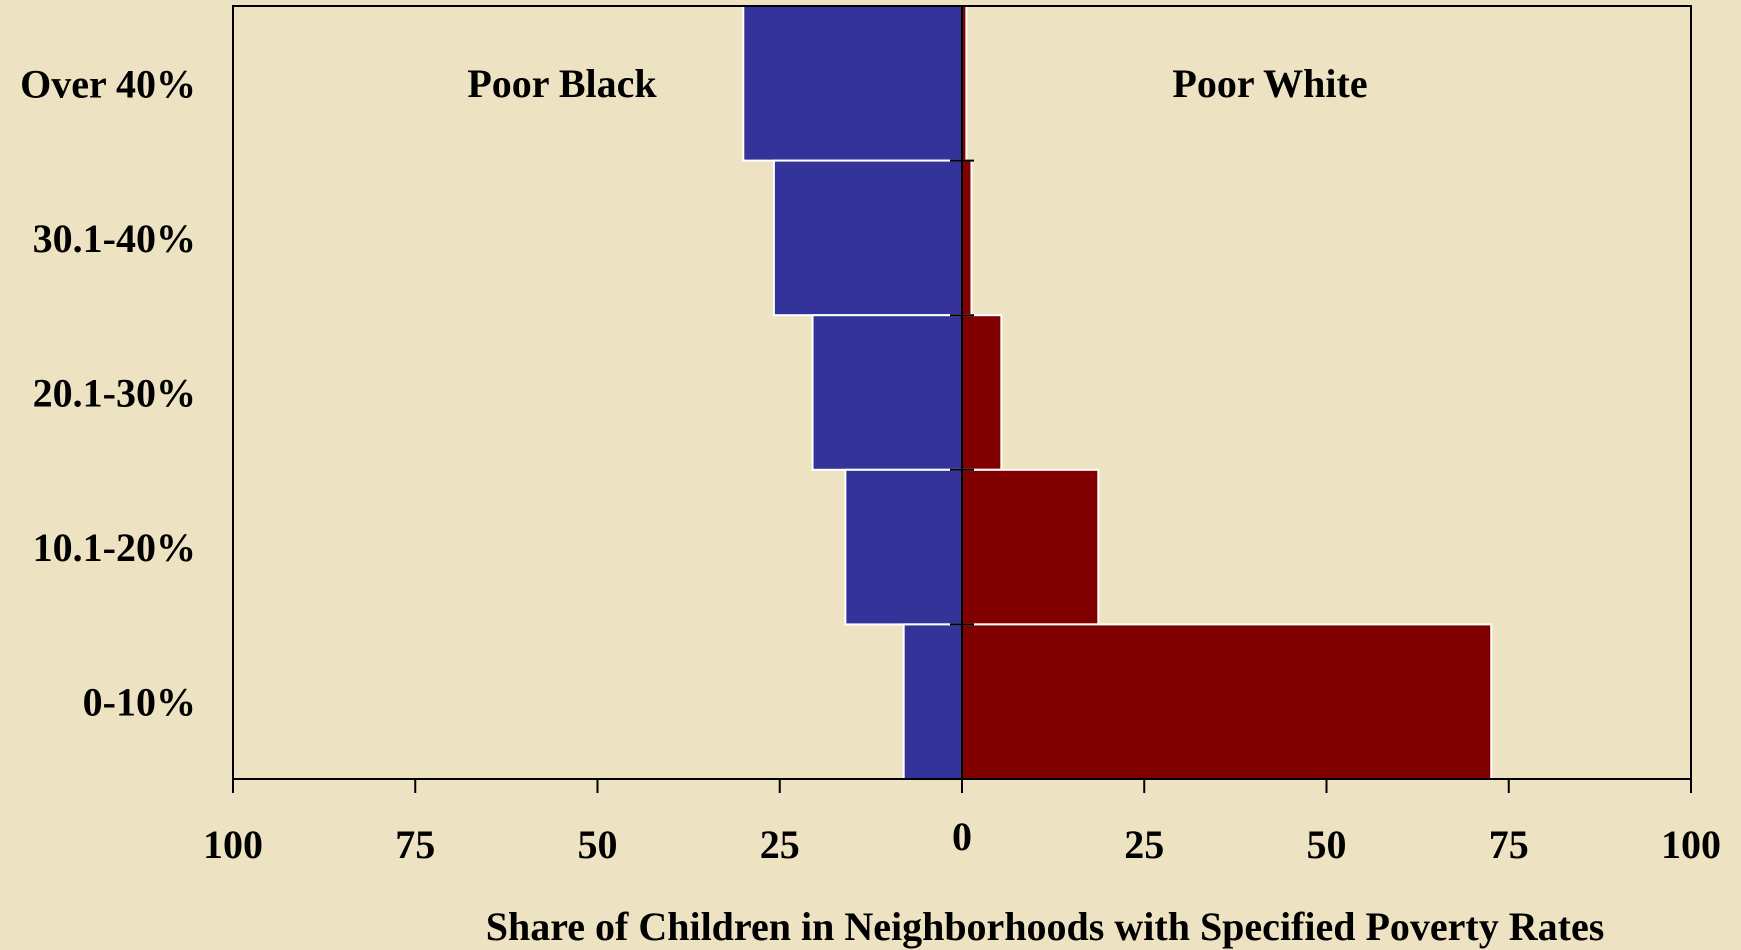  I want to click on y-tick-label: Over 40%, so click(108, 83).